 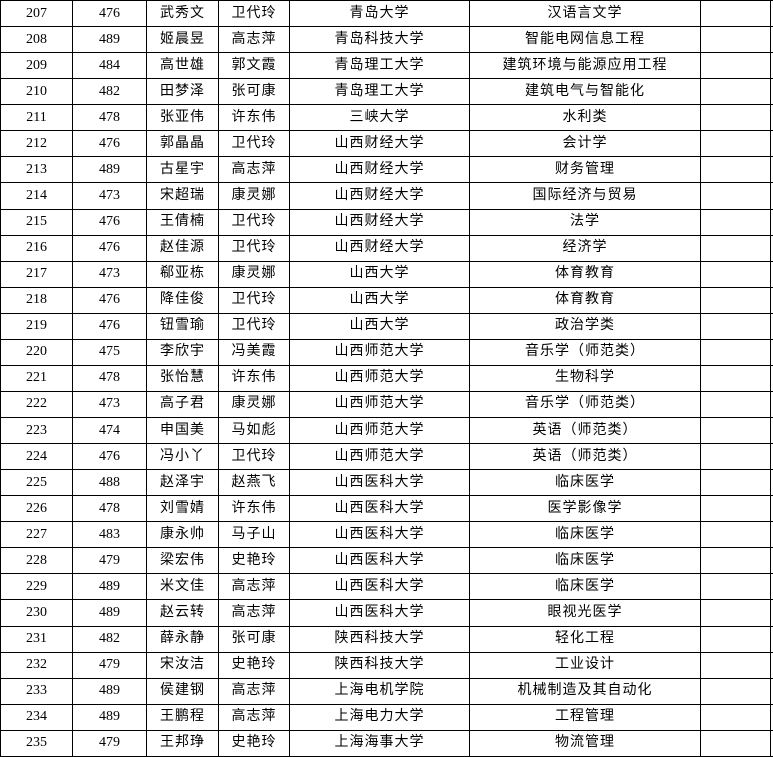 I want to click on teacher-name-cell: 马子山, so click(x=254, y=535).